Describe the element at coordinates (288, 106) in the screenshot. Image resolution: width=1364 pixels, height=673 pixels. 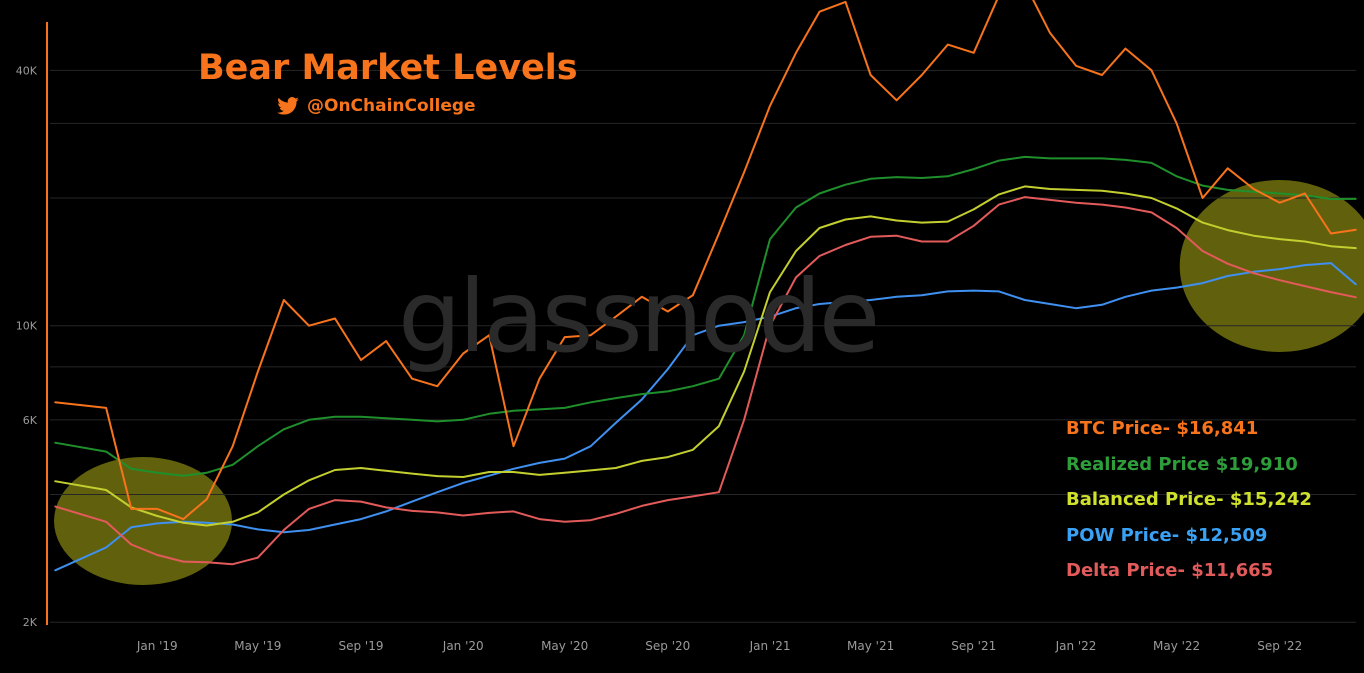
I see `twitter-bird-icon` at that location.